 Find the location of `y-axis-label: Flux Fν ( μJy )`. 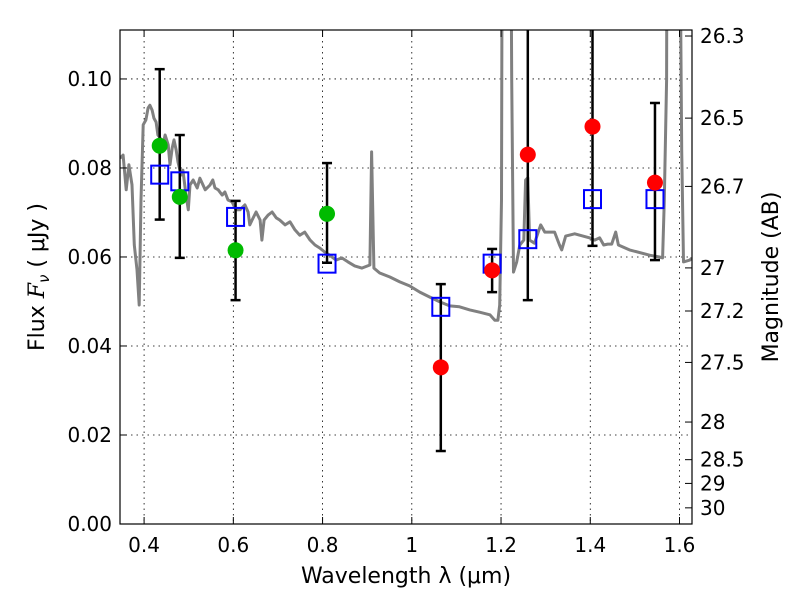

y-axis-label: Flux Fν ( μJy ) is located at coordinates (39, 277).